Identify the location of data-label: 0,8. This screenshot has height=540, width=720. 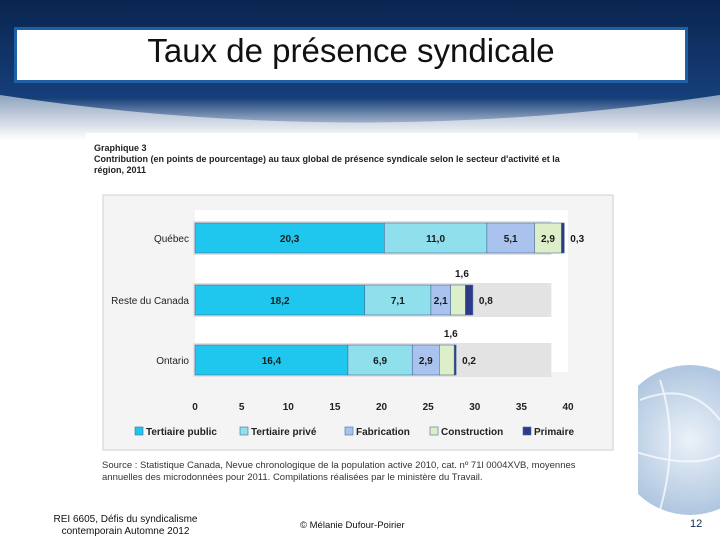
(486, 301).